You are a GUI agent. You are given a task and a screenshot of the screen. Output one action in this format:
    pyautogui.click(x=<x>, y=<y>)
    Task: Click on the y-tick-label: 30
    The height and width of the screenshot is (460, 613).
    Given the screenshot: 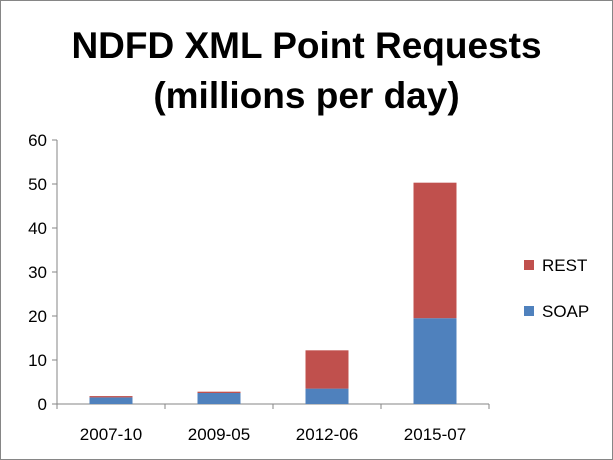 What is the action you would take?
    pyautogui.click(x=37, y=272)
    